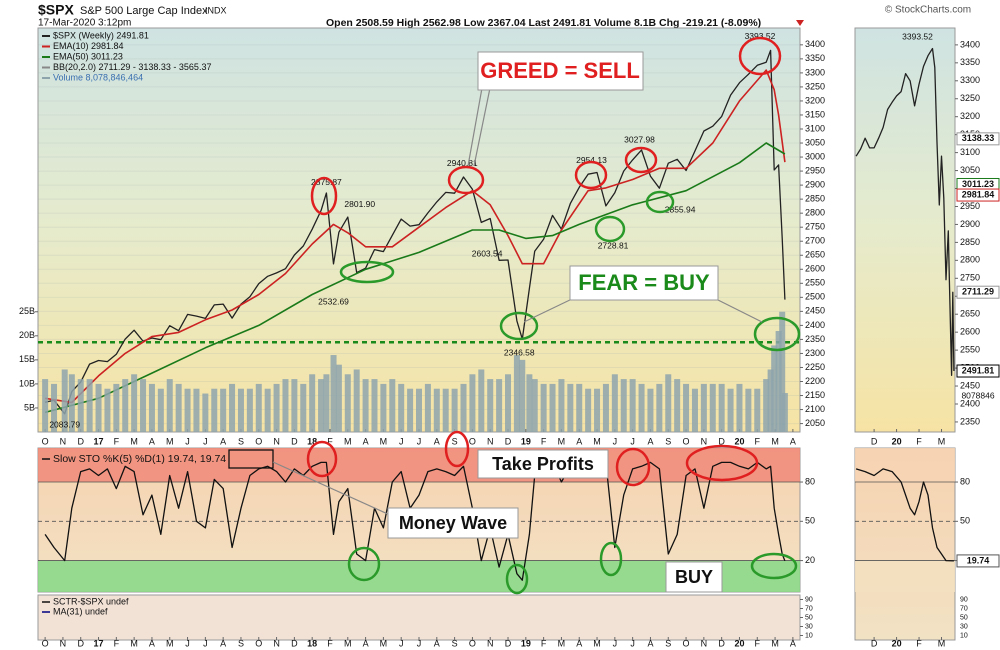 The height and width of the screenshot is (650, 1000). What do you see at coordinates (639, 139) in the screenshot?
I see `value-annotation: 3027.98` at bounding box center [639, 139].